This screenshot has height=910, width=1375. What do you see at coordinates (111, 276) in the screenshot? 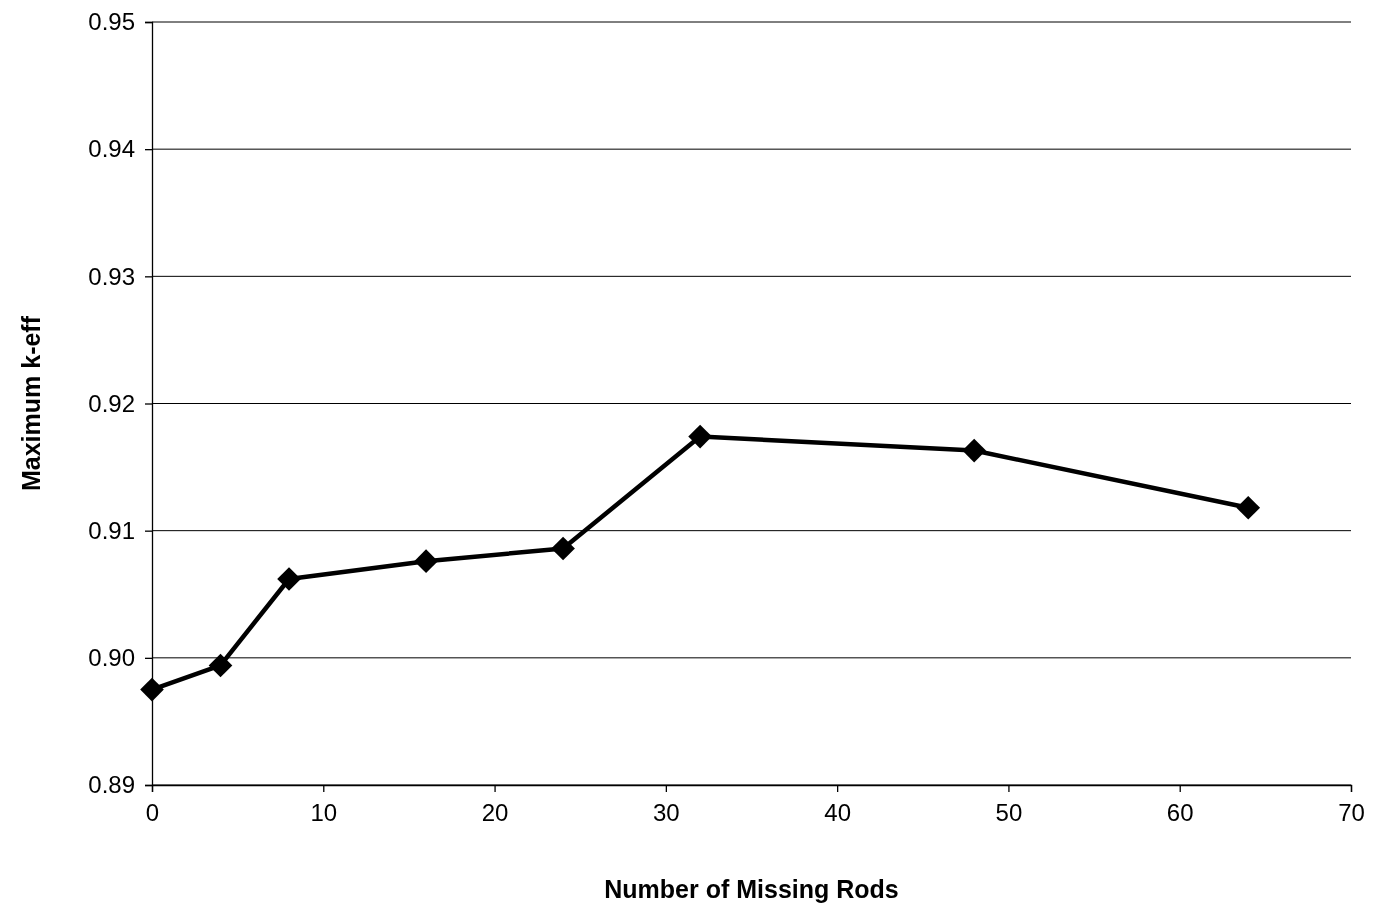
I see `y-tick-label: 0.93` at bounding box center [111, 276].